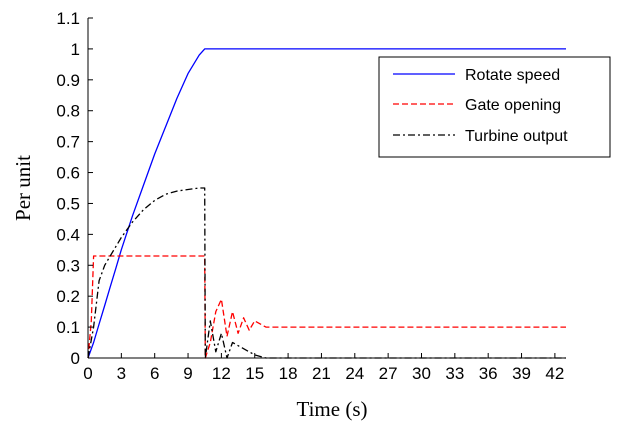 Image resolution: width=619 pixels, height=425 pixels. I want to click on x-tick-label: 39, so click(521, 373).